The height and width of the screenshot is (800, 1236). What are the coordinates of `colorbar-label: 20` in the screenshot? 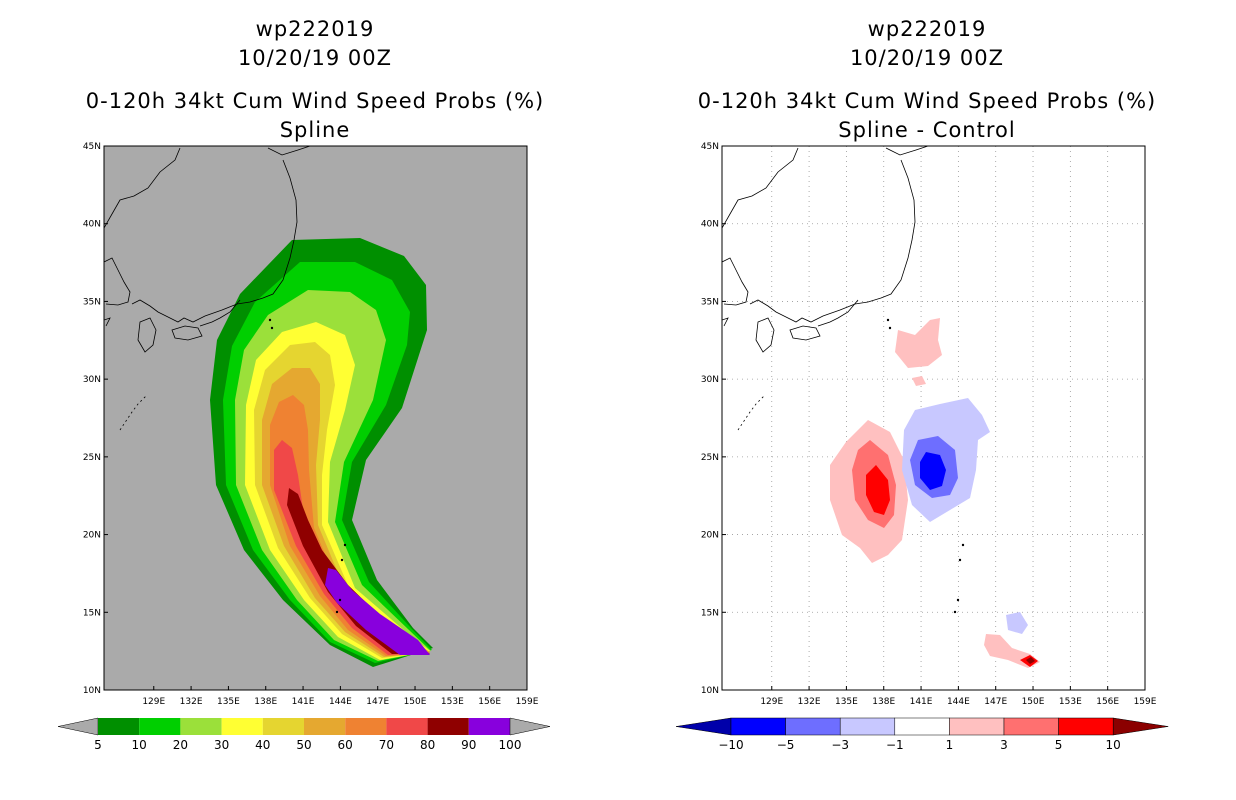 It's located at (180, 745).